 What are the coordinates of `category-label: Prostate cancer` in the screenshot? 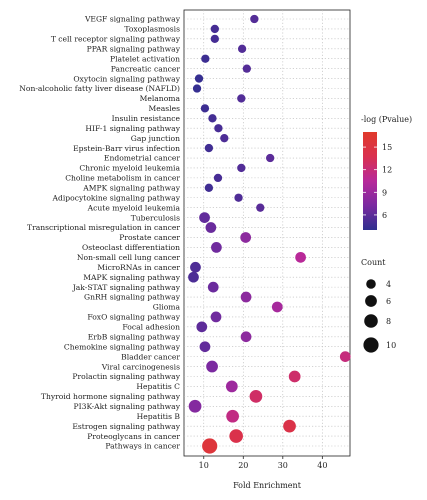 It's located at (149, 237).